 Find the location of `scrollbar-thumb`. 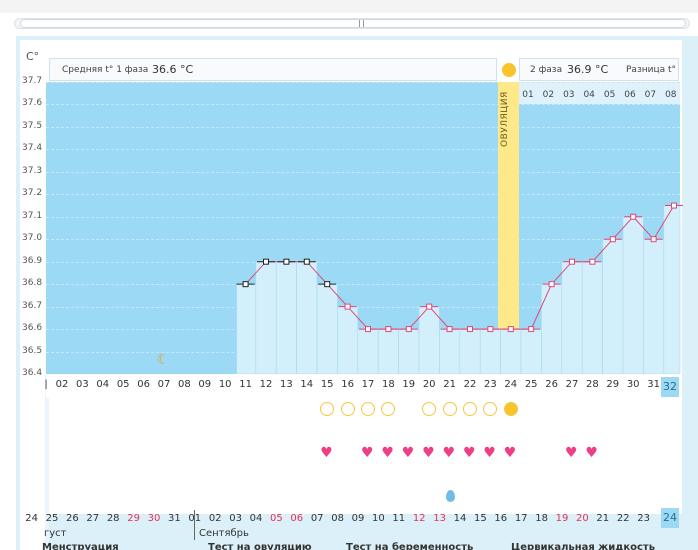

scrollbar-thumb is located at coordinates (353, 23).